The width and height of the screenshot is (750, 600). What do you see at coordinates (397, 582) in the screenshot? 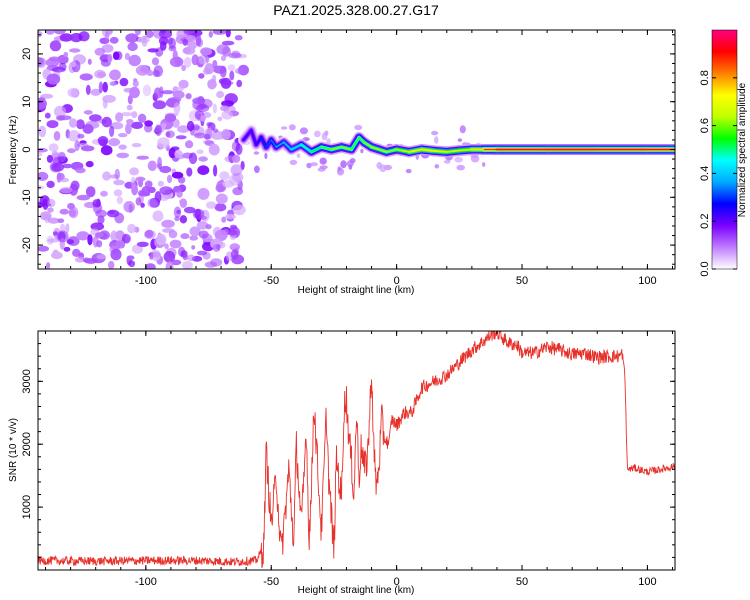
I see `x-tick-label: 0` at bounding box center [397, 582].